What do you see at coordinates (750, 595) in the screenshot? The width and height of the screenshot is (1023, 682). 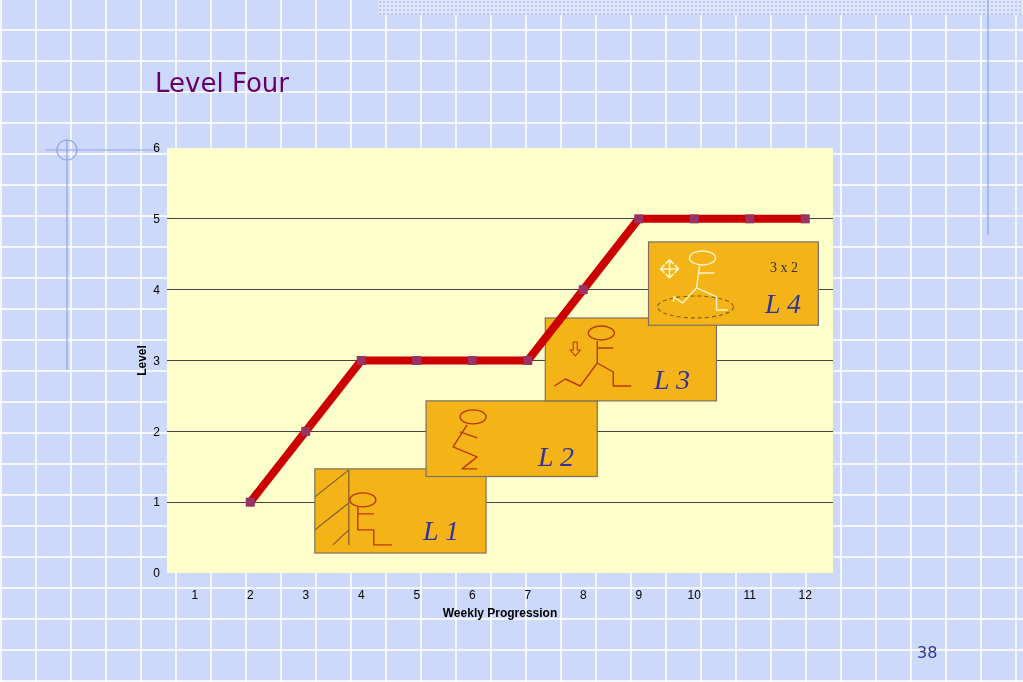 I see `x-tick-label: 11` at bounding box center [750, 595].